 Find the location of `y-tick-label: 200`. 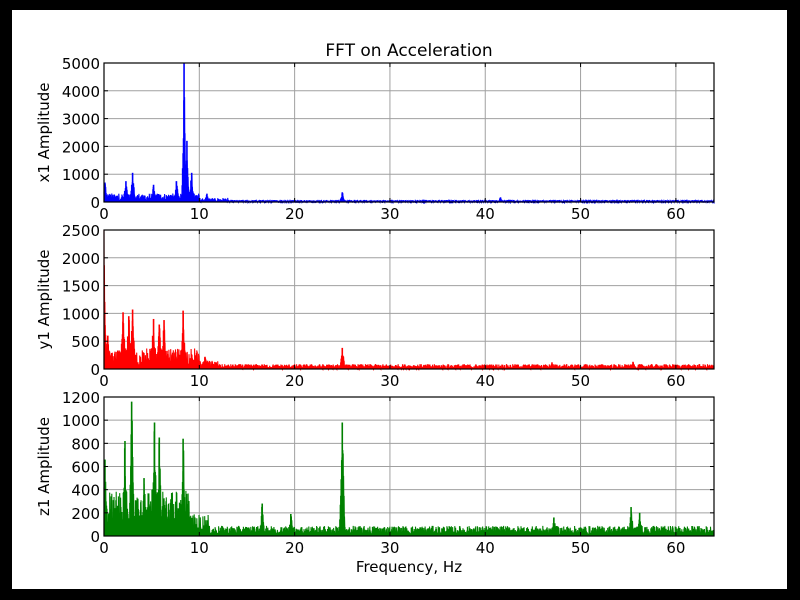

y-tick-label: 200 is located at coordinates (85, 514).